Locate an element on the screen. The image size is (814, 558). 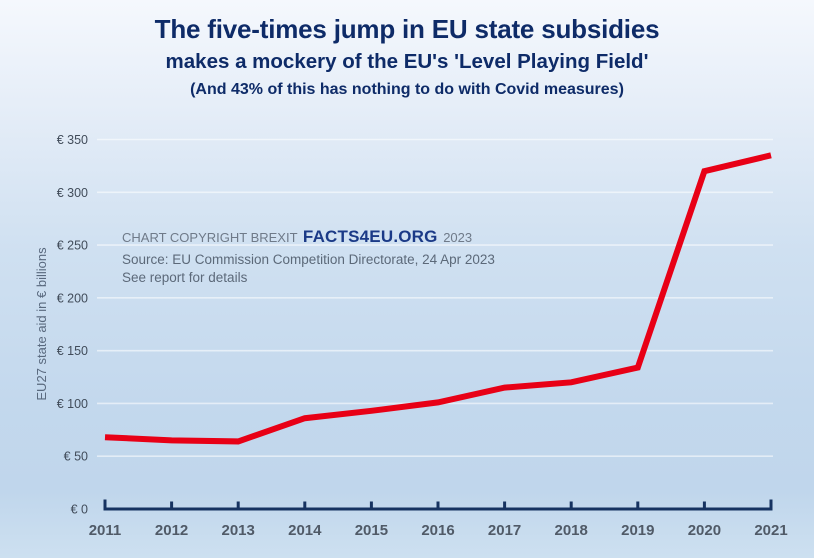
x-tick-label: 2012 is located at coordinates (171, 530).